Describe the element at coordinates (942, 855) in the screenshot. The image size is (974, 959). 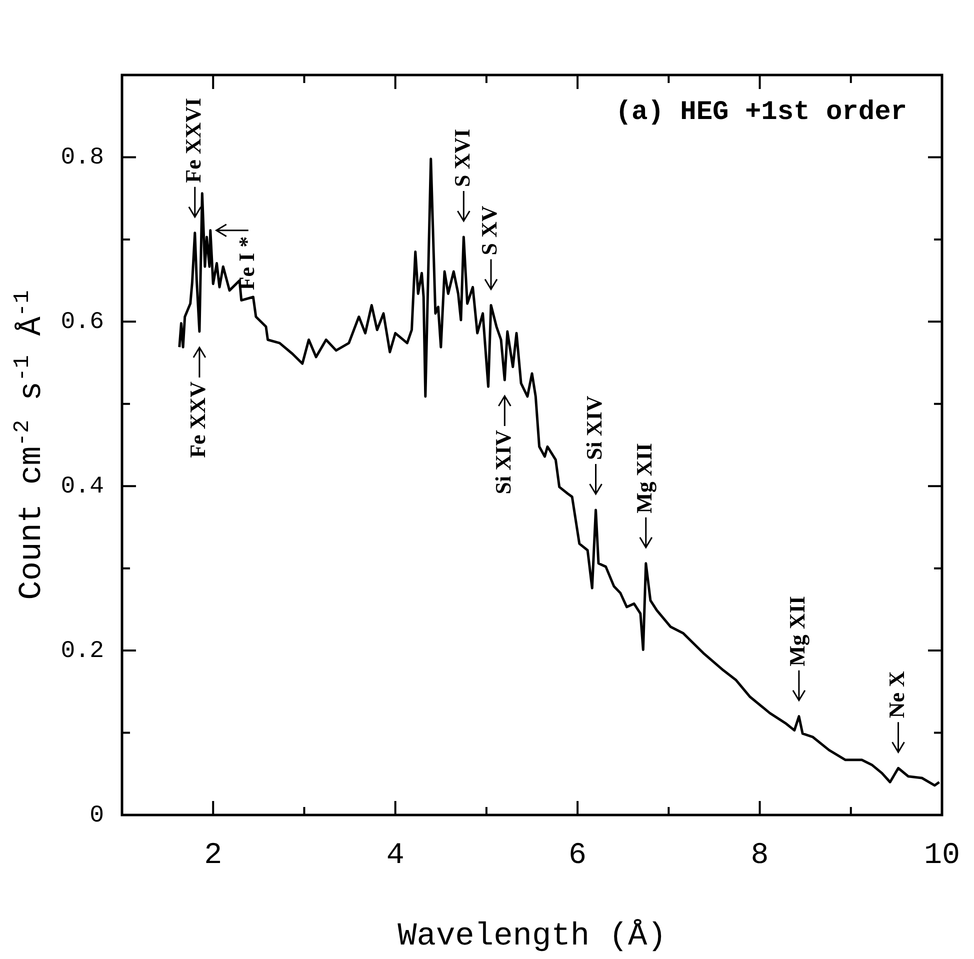
I see `x-tick-label: 10` at that location.